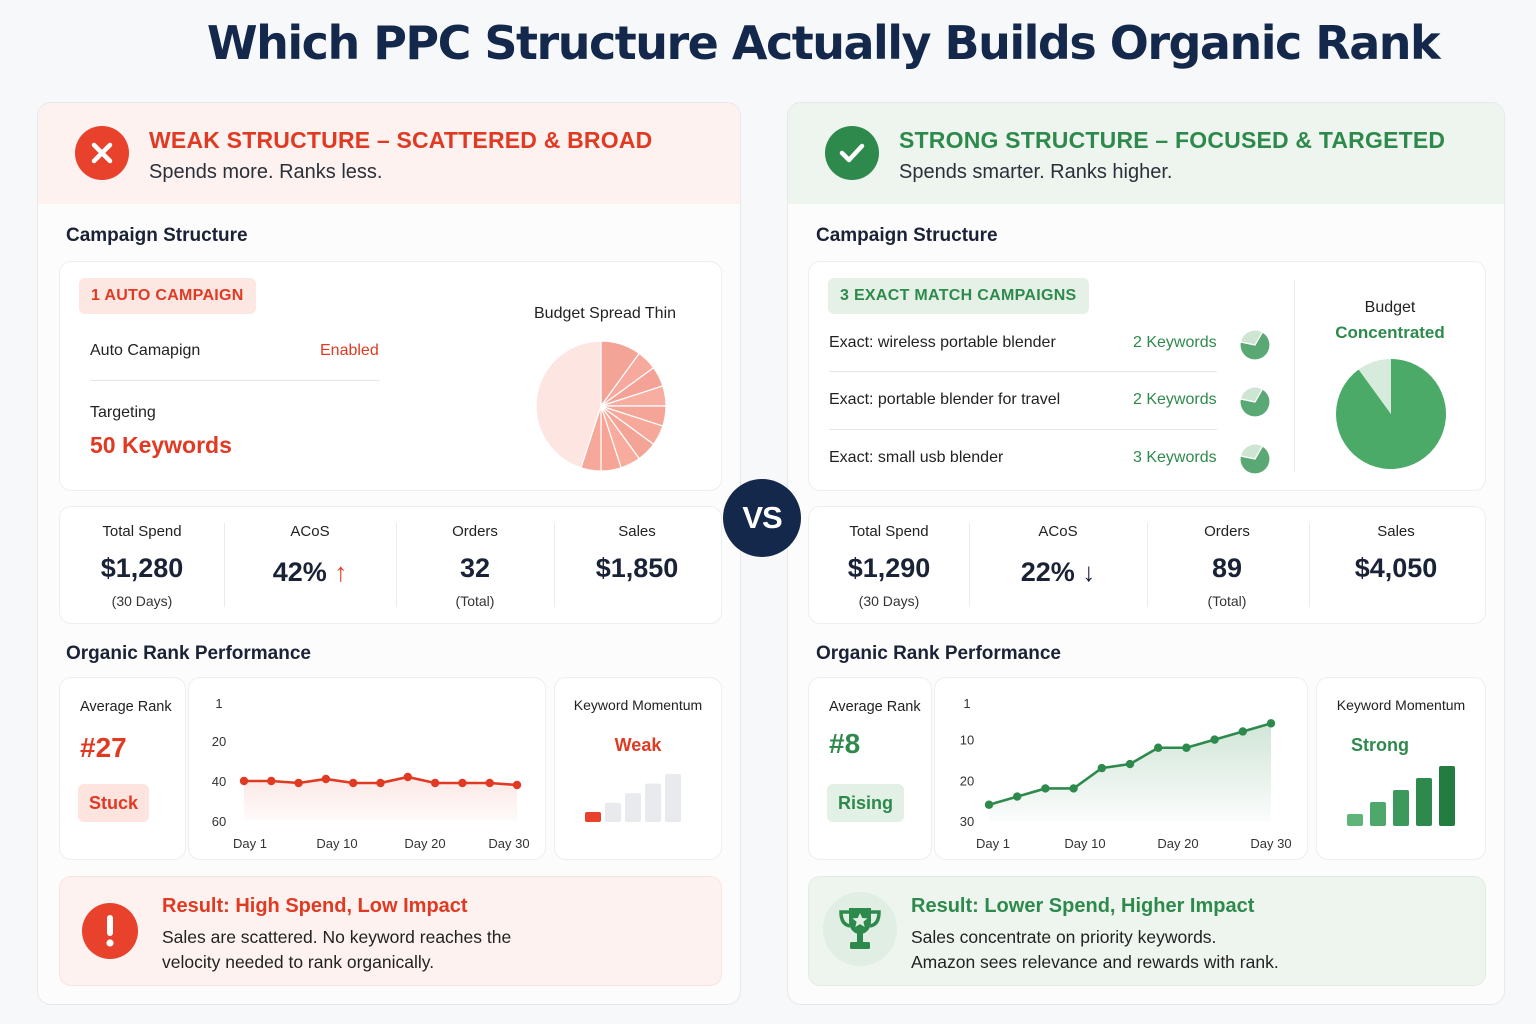 This screenshot has height=1024, width=1536. Describe the element at coordinates (508, 843) in the screenshot. I see `x-tick-label: Day 30` at that location.